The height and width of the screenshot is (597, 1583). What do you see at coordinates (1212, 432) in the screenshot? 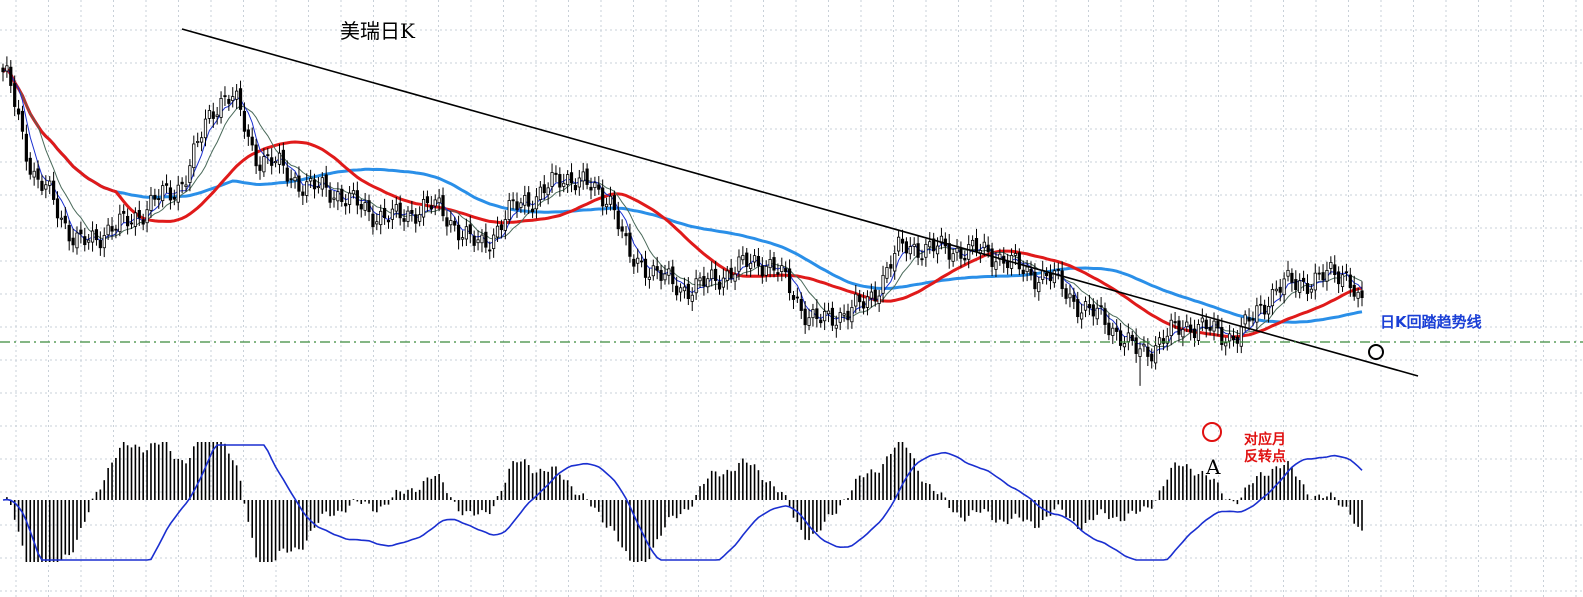
I see `reversal-marker` at bounding box center [1212, 432].